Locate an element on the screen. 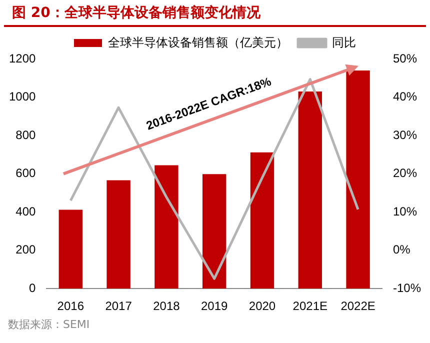 Image resolution: width=430 pixels, height=343 pixels. y-tick-label: 400 is located at coordinates (26, 211).